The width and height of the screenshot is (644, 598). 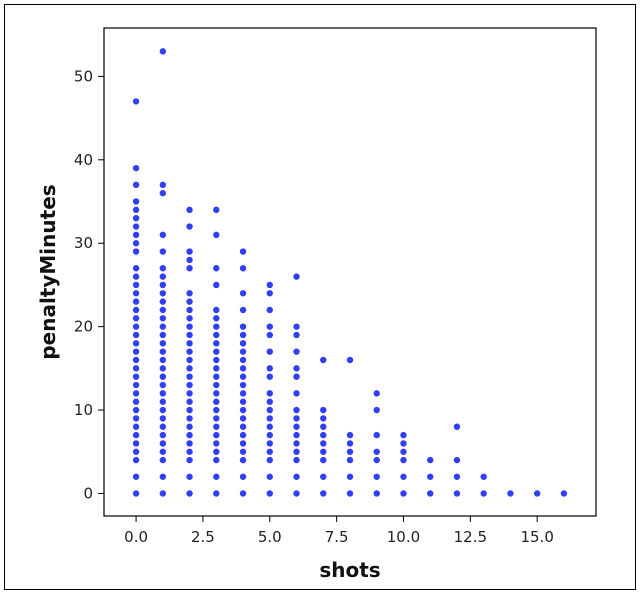 I want to click on y-tick-label: 40, so click(x=83, y=160).